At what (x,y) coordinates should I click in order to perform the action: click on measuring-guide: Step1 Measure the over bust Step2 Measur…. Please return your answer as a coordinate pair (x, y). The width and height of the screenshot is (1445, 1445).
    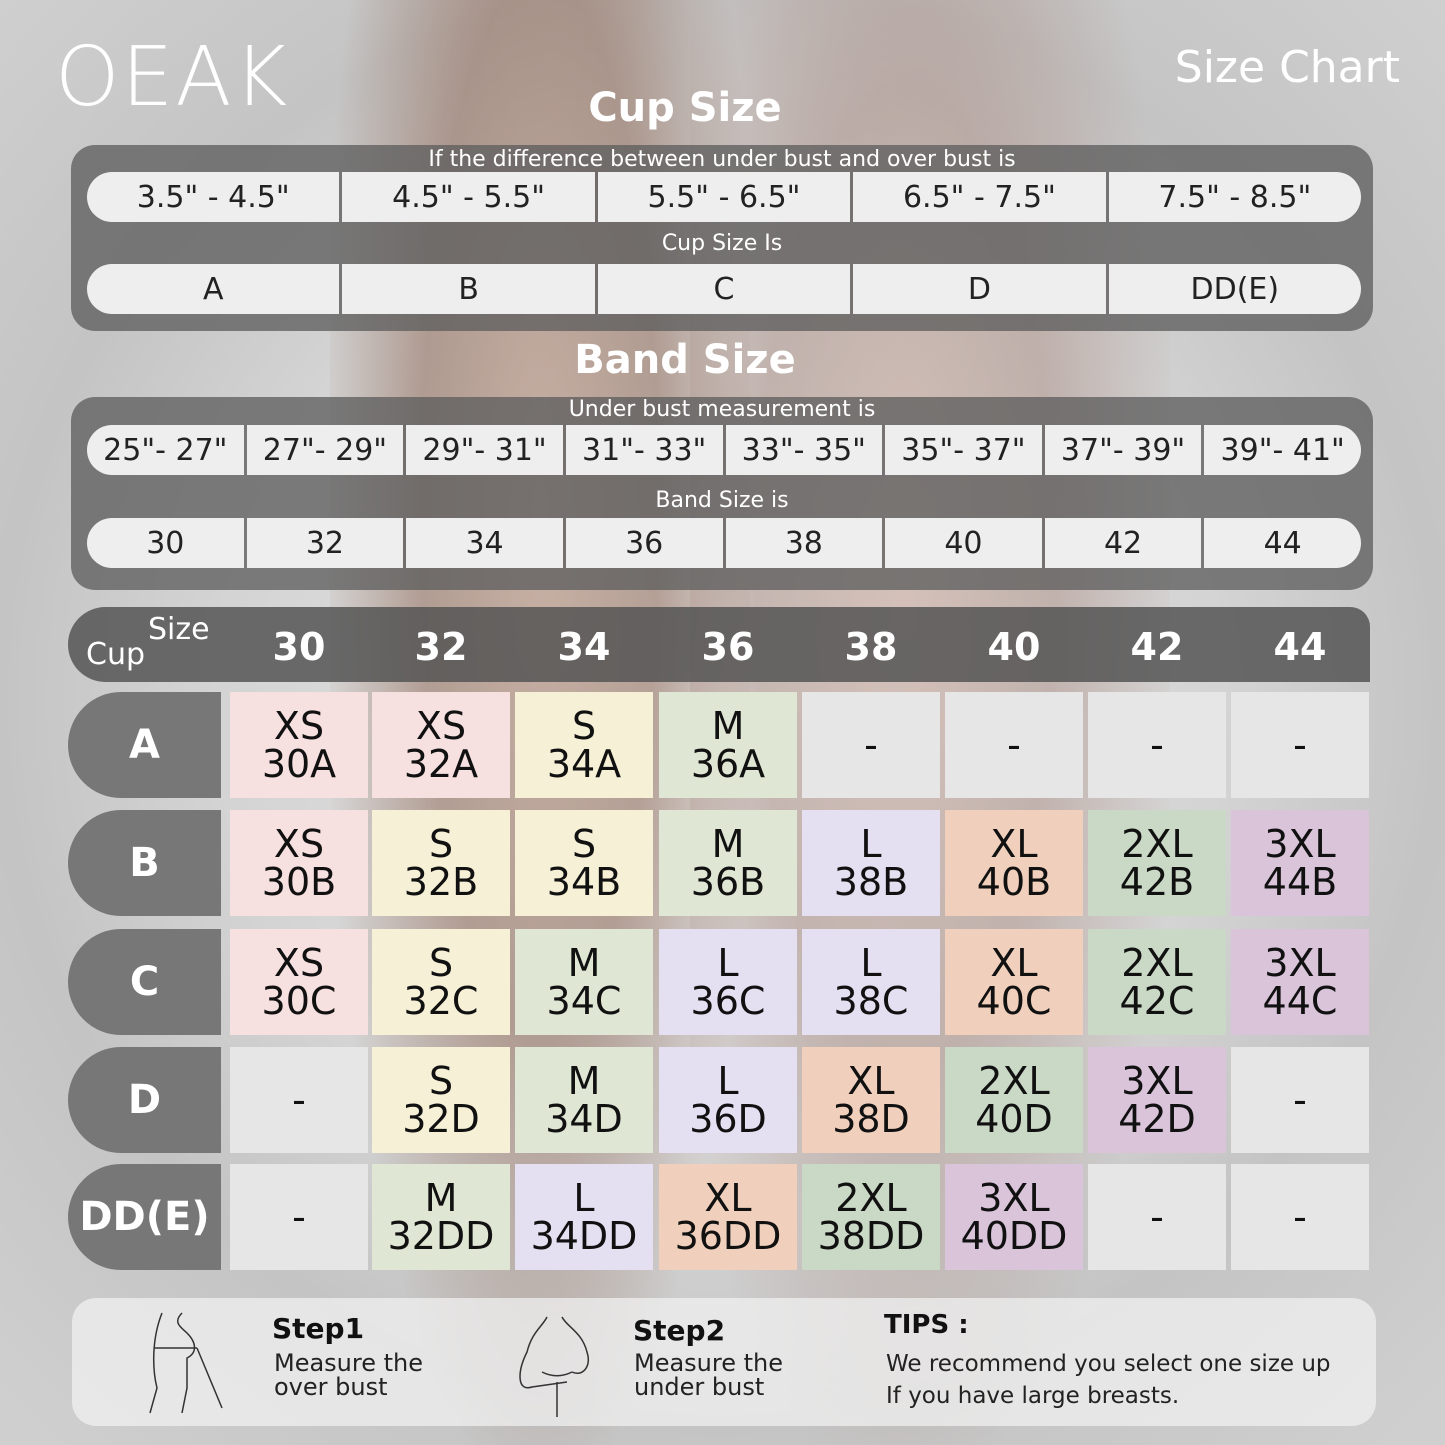
    Looking at the image, I should click on (724, 1362).